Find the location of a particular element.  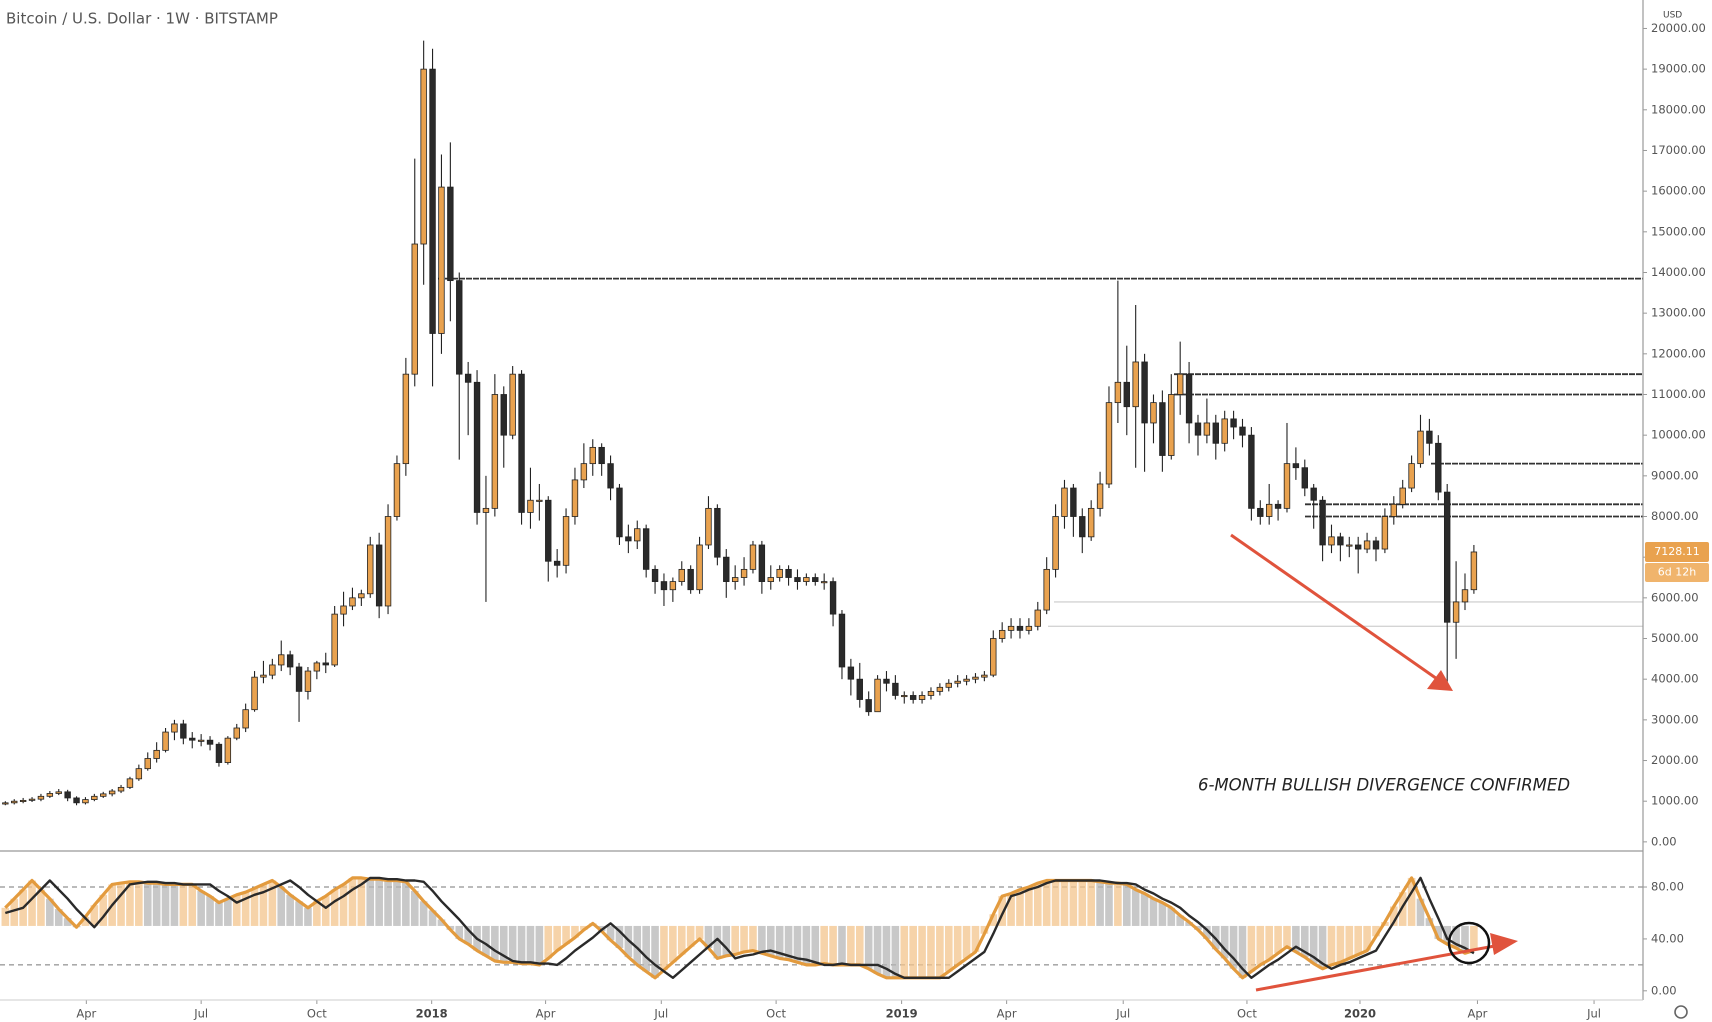

countdown-label: 6d 12h is located at coordinates (1677, 571).